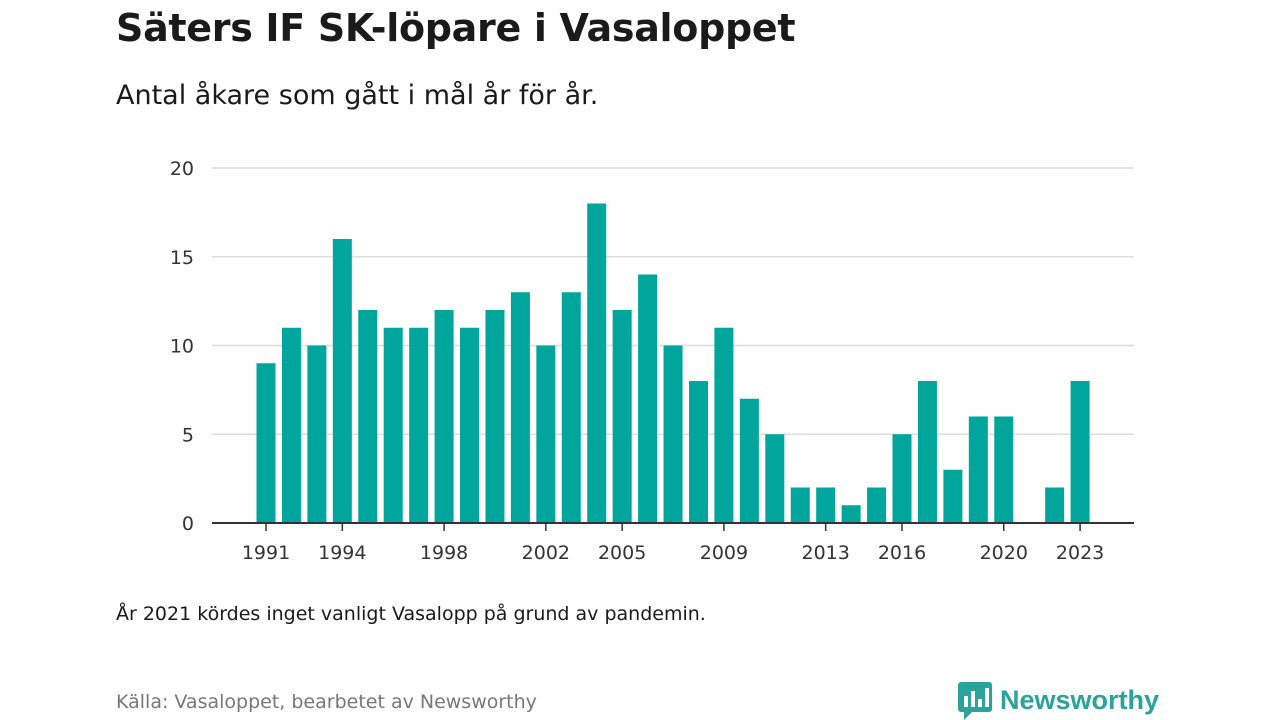 The image size is (1280, 720). I want to click on y-tick-label: 20, so click(182, 169).